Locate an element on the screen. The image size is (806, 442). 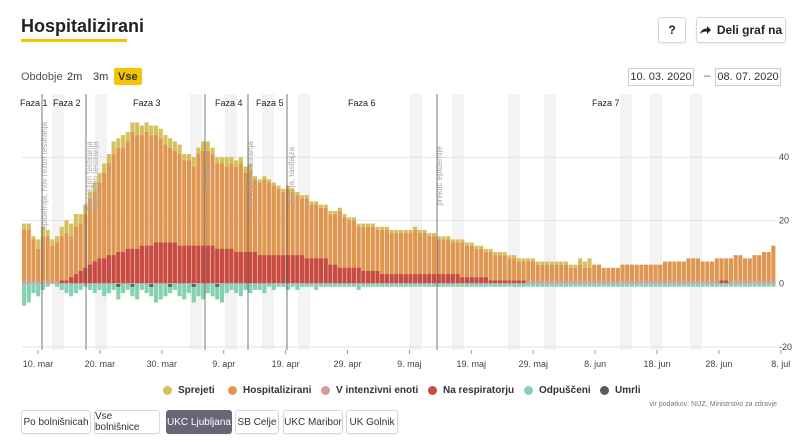
legend-item-odpusceni: Odpuščeni is located at coordinates (557, 390).